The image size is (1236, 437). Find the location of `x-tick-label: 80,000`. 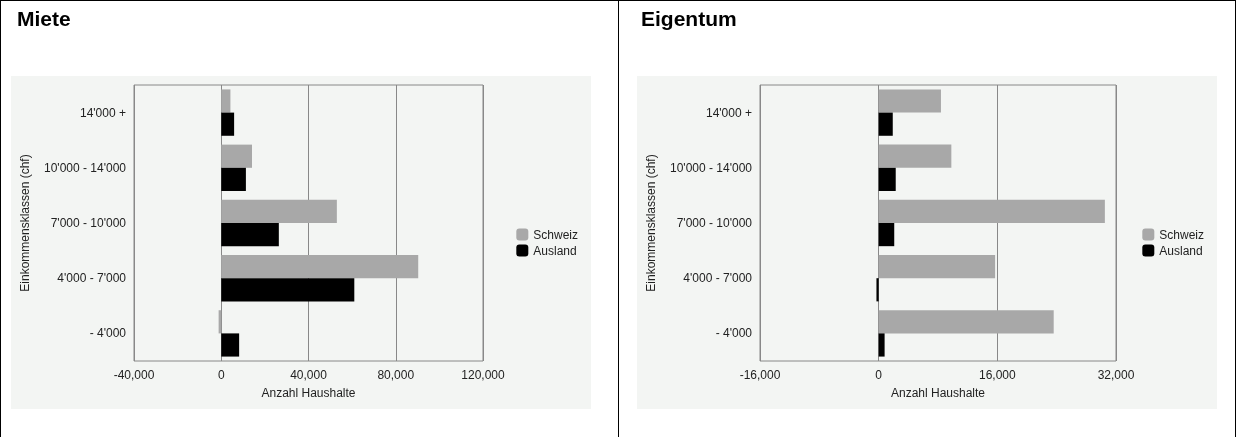

x-tick-label: 80,000 is located at coordinates (396, 375).